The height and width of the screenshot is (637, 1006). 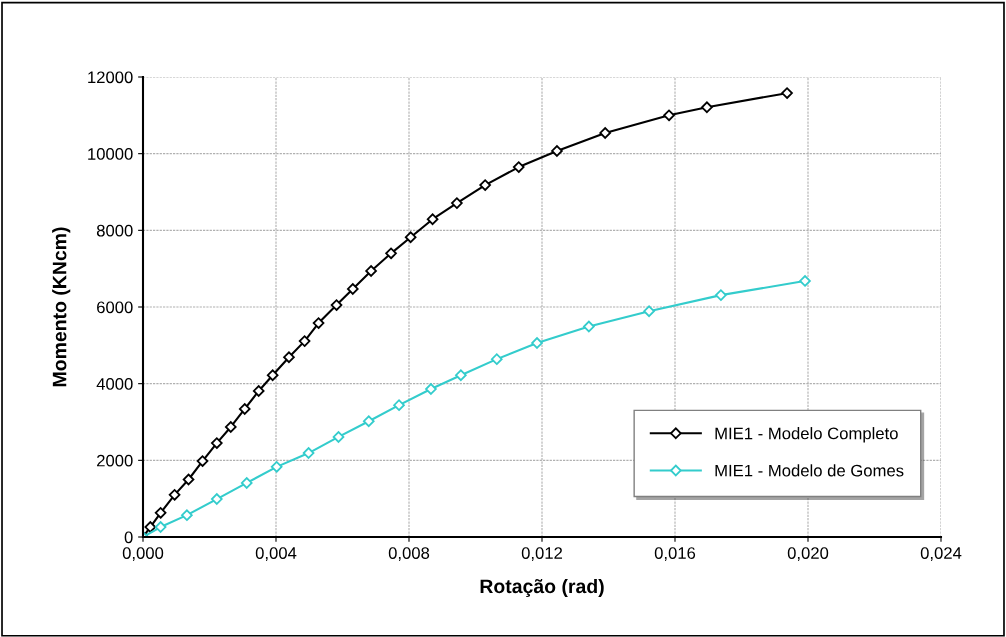 What do you see at coordinates (409, 554) in the screenshot?
I see `x-tick-label: 0,008` at bounding box center [409, 554].